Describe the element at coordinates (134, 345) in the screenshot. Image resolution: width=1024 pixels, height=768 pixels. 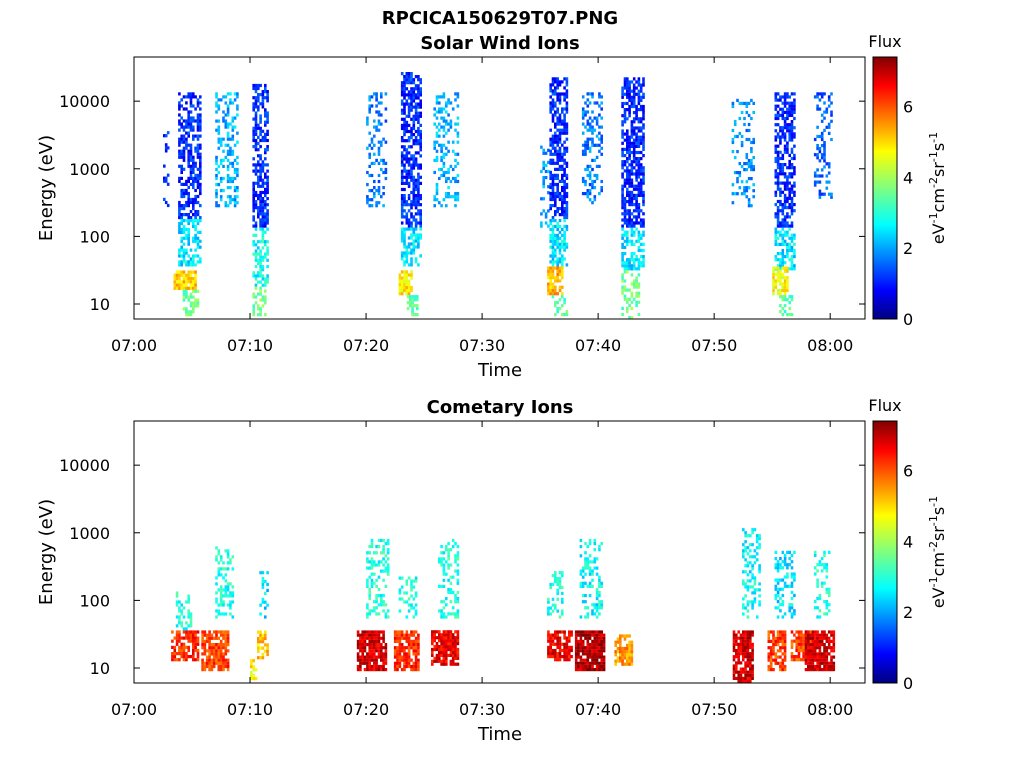
I see `x-tick-label: 07:00` at that location.